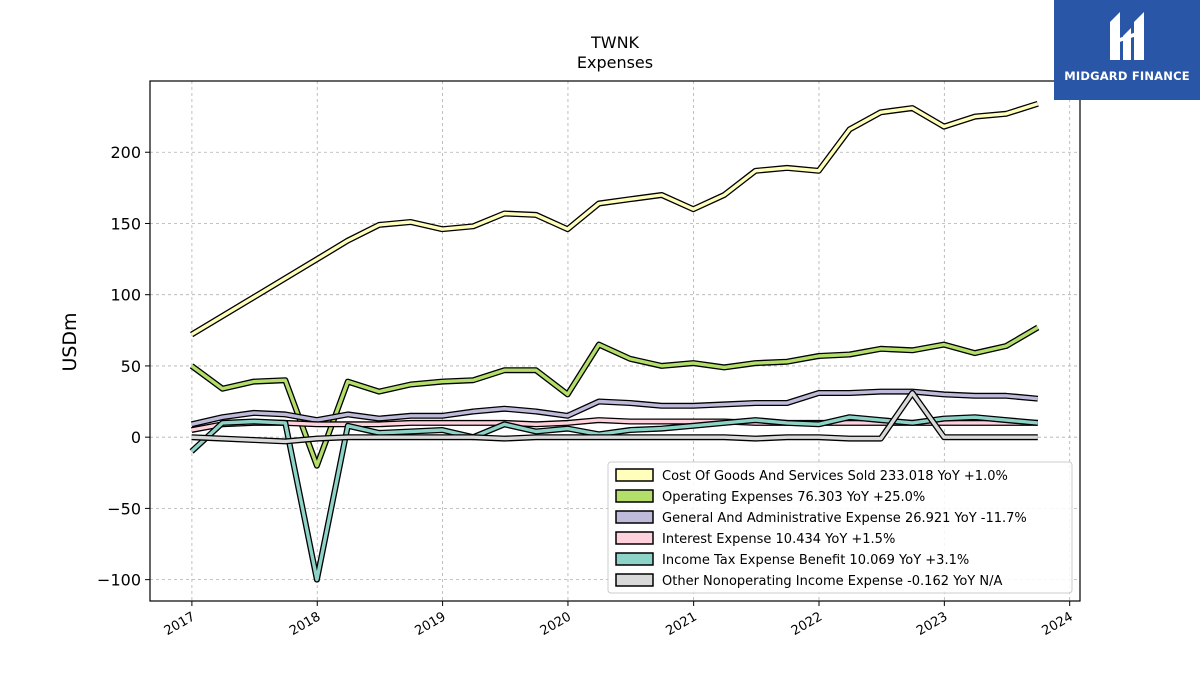 The width and height of the screenshot is (1200, 675). I want to click on y-tick-label: 0, so click(136, 437).